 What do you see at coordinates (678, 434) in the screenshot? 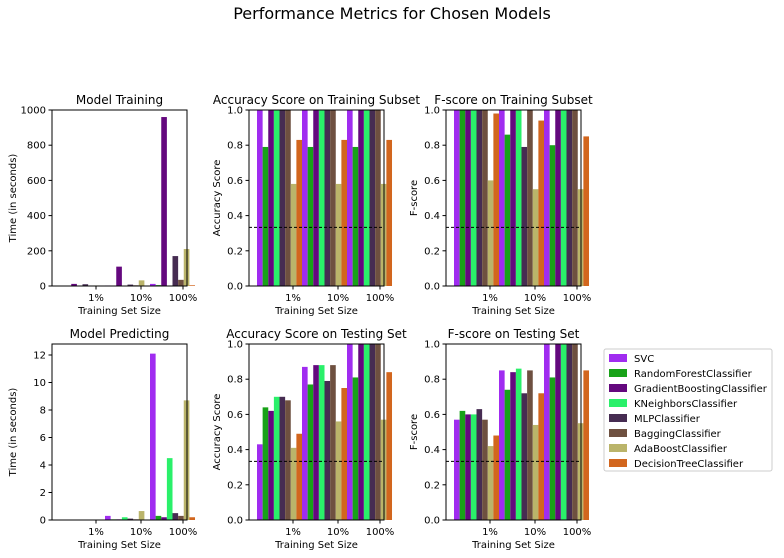
I see `legend-label: BaggingClassifier` at bounding box center [678, 434].